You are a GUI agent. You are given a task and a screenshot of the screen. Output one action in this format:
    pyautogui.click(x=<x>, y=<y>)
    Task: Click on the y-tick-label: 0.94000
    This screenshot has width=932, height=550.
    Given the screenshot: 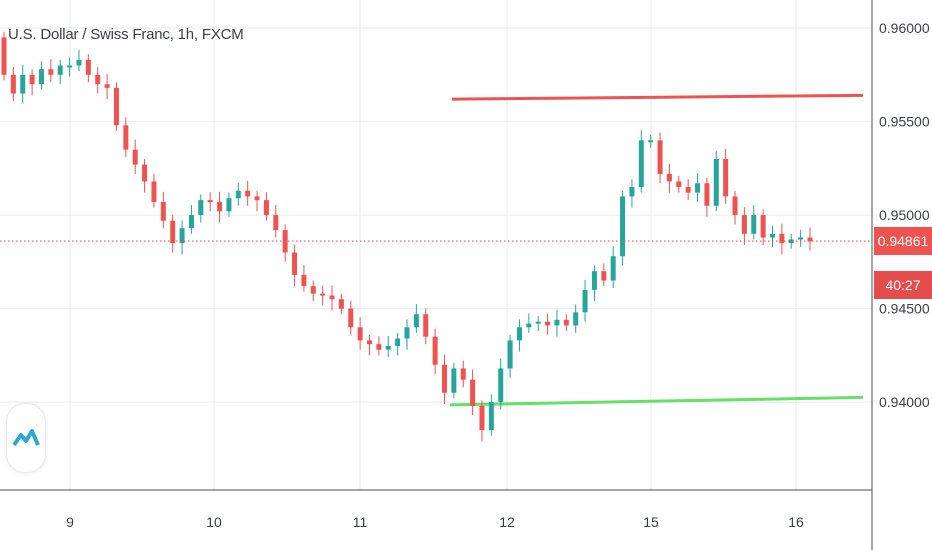 What is the action you would take?
    pyautogui.click(x=904, y=402)
    